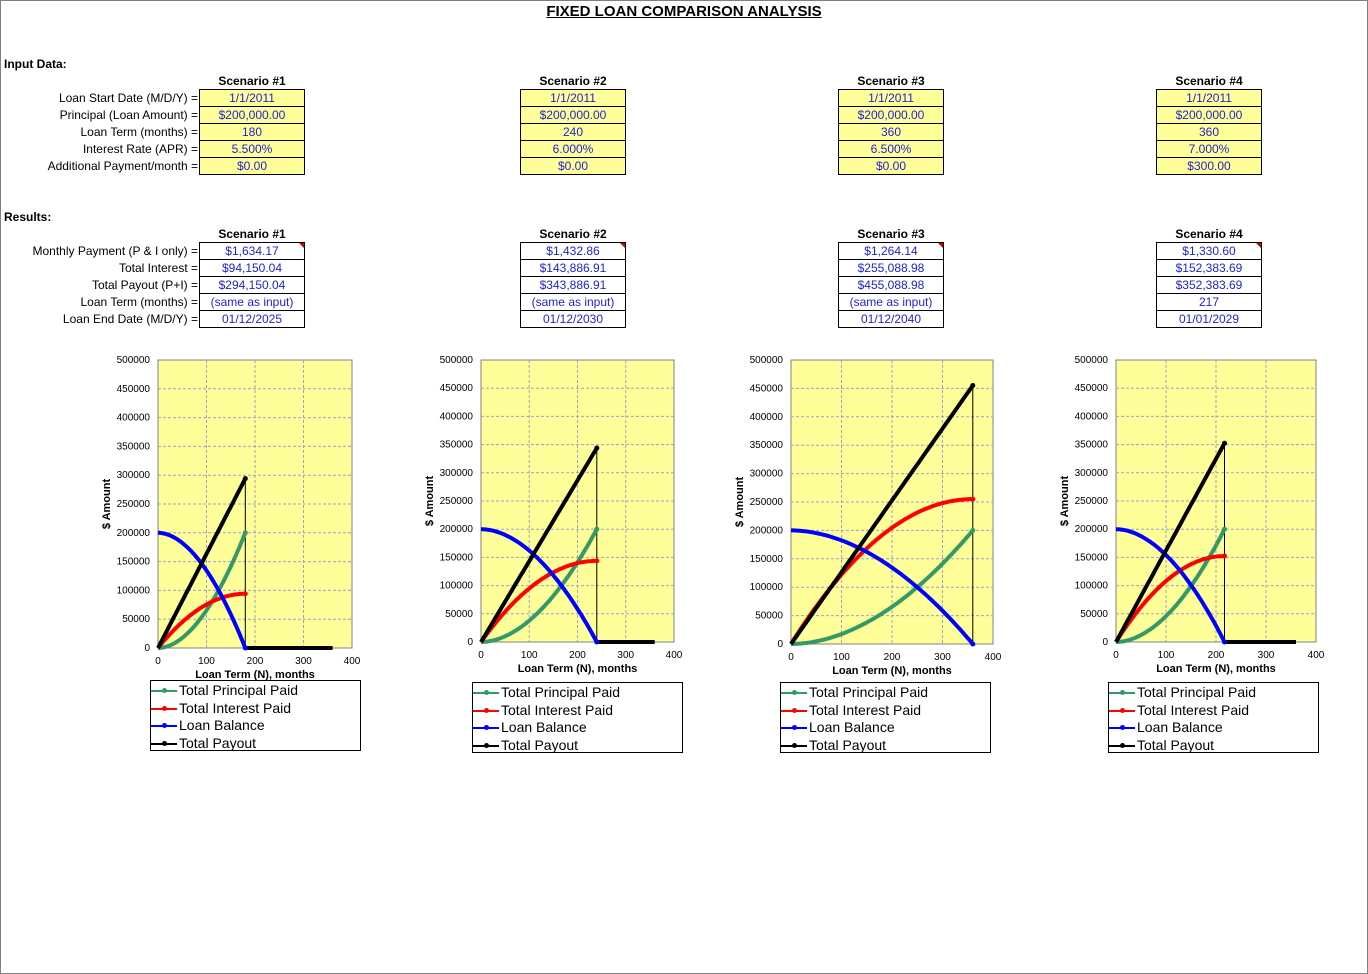  What do you see at coordinates (252, 98) in the screenshot?
I see `scenario-1-loan-start-date-input: 1/1/2011` at bounding box center [252, 98].